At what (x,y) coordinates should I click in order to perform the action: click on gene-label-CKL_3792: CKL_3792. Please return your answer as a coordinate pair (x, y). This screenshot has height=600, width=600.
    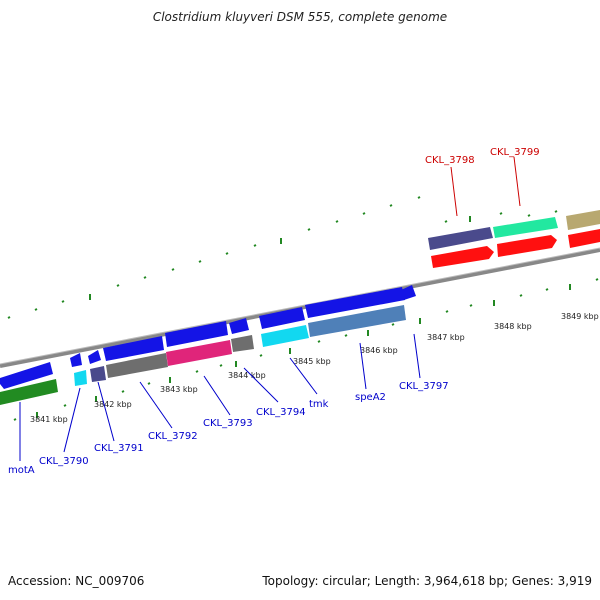
    Looking at the image, I should click on (173, 436).